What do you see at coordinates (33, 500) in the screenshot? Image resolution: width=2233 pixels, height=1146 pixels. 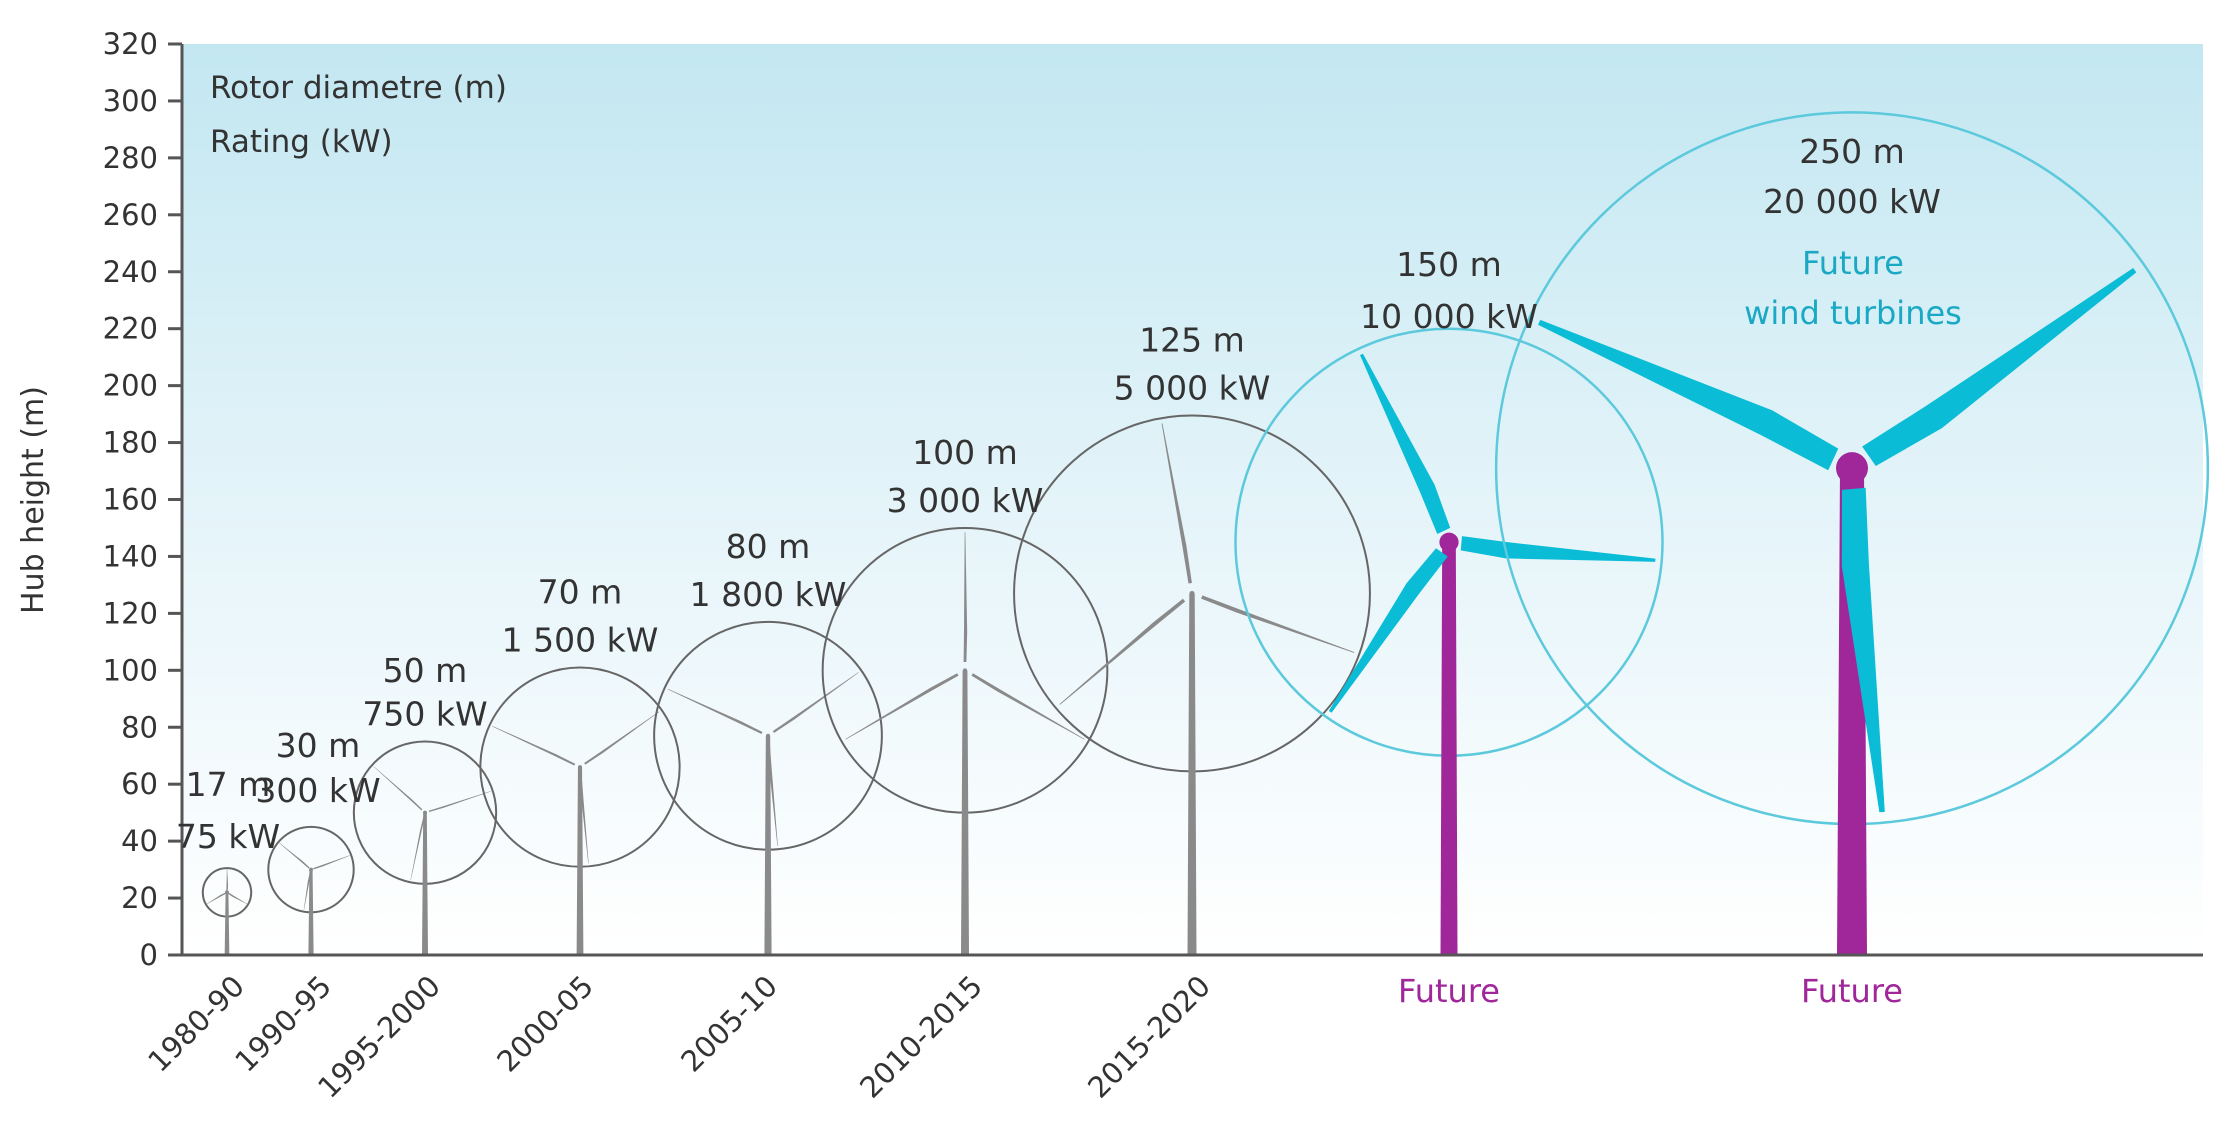 I see `y-axis-title: Hub height (m)` at bounding box center [33, 500].